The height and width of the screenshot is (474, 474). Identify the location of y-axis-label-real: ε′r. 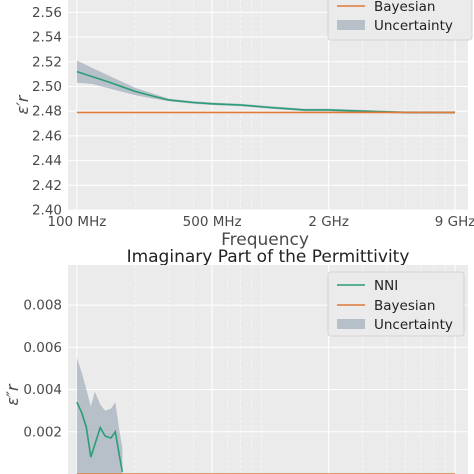
(22, 104).